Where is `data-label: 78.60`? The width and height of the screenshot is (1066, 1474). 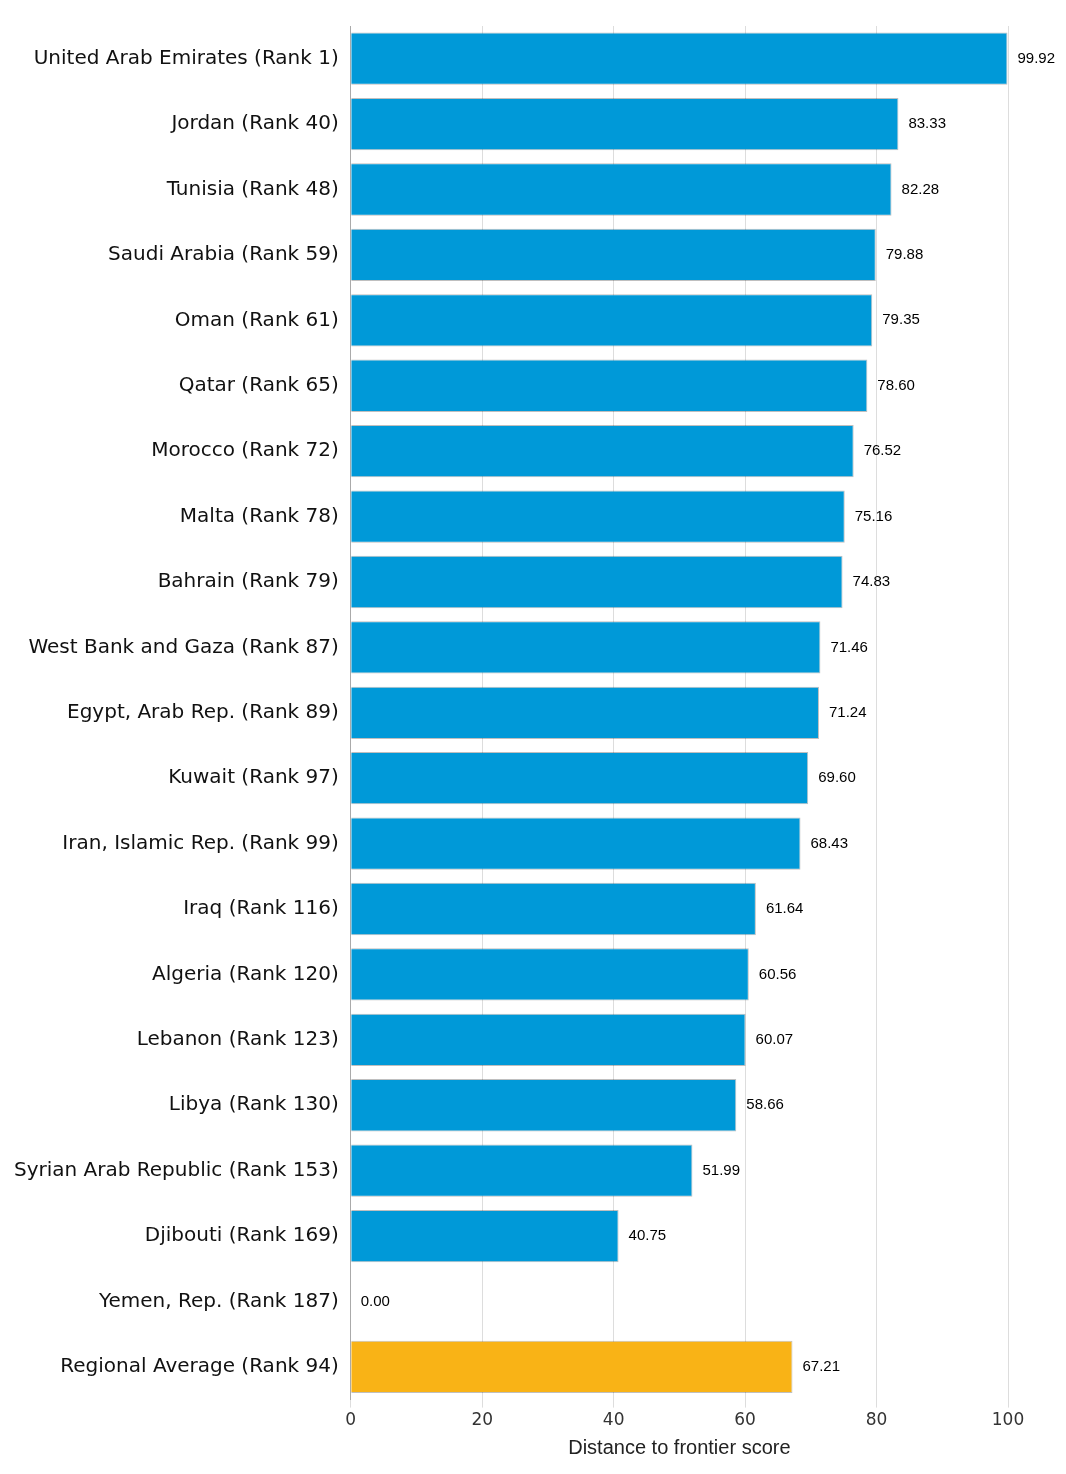
data-label: 78.60 is located at coordinates (896, 384).